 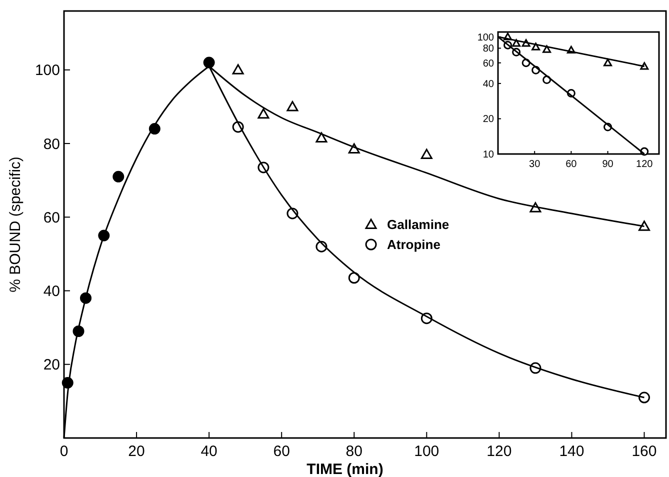 I want to click on x-tick-label: 40, so click(x=209, y=451).